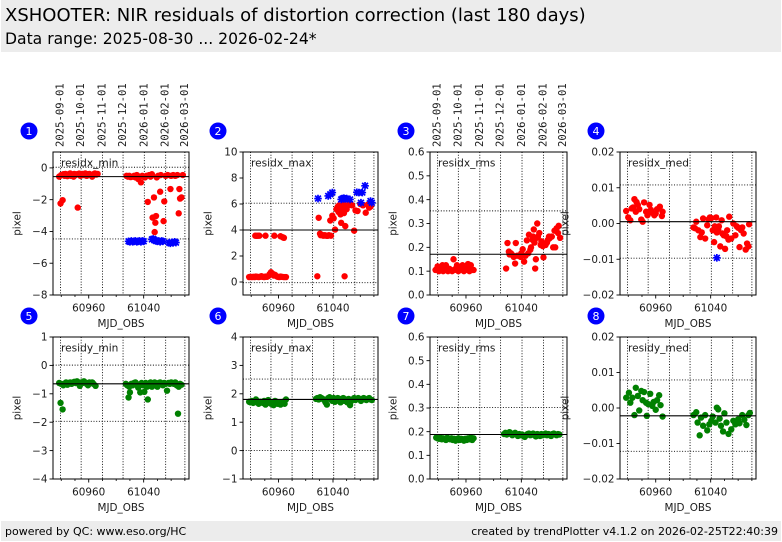 The width and height of the screenshot is (782, 542). I want to click on y-tick-label: 0.5, so click(416, 361).